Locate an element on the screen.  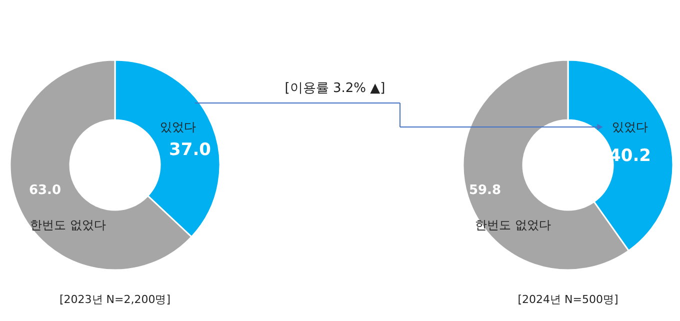
data-label: 59.8 is located at coordinates (485, 190).